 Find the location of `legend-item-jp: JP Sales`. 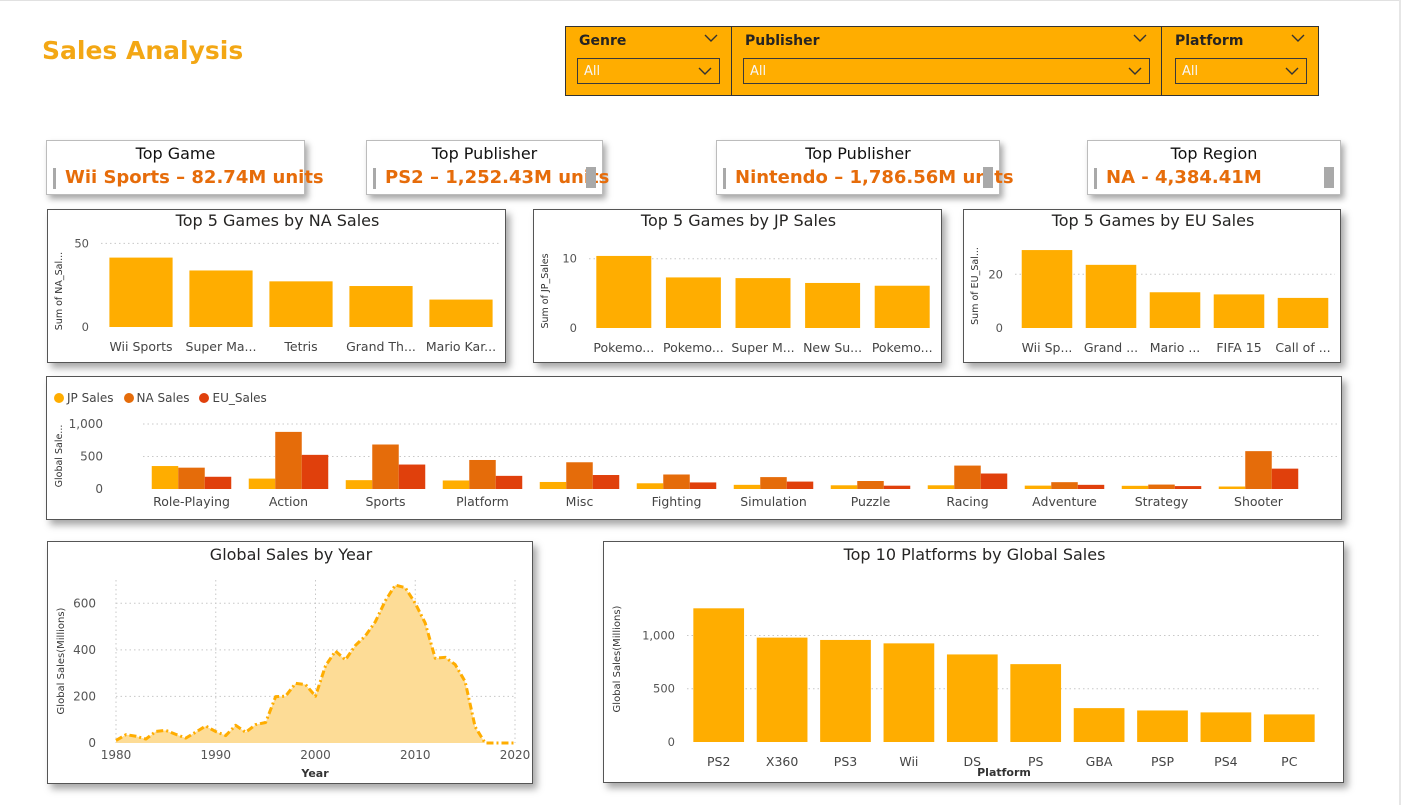

legend-item-jp: JP Sales is located at coordinates (84, 398).